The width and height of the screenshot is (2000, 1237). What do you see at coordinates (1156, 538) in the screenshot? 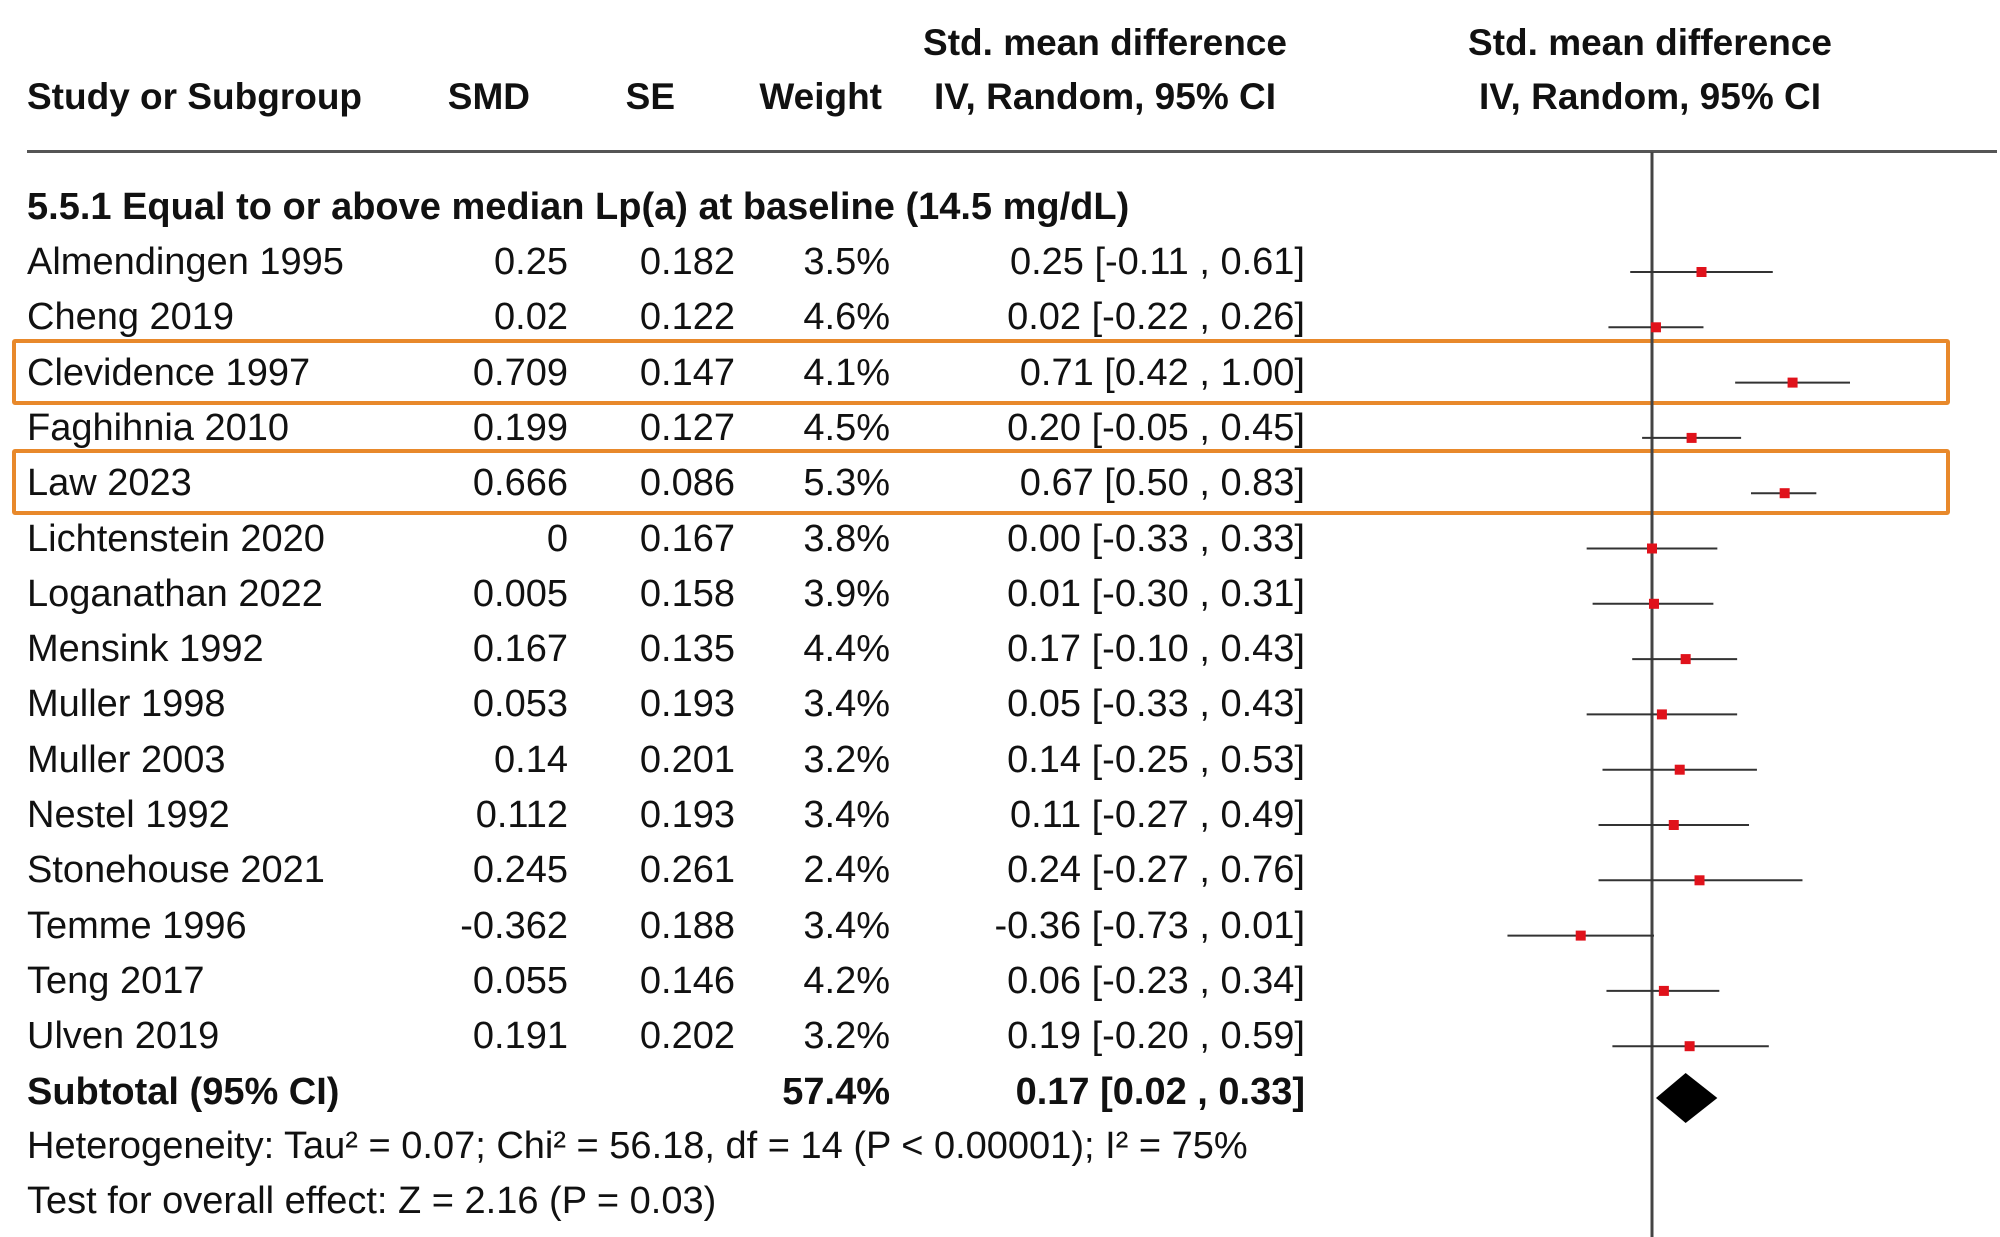
I see `study-ci: 0.00 [-0.33 , 0.33]` at bounding box center [1156, 538].